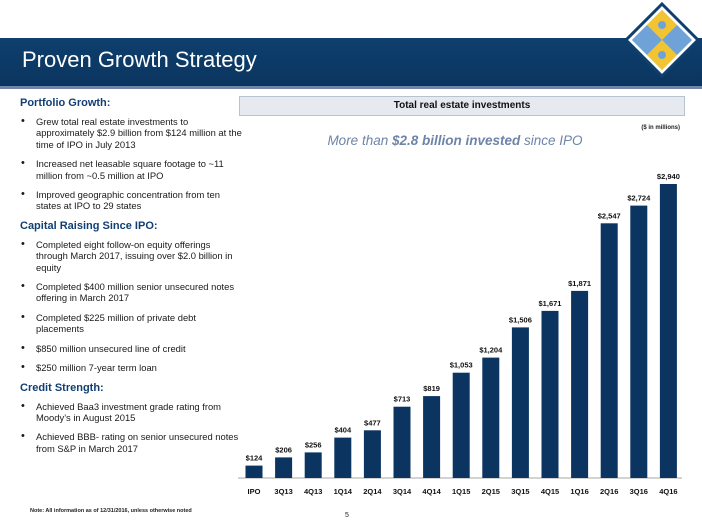  Describe the element at coordinates (639, 491) in the screenshot. I see `x-tick-label: 3Q16` at that location.